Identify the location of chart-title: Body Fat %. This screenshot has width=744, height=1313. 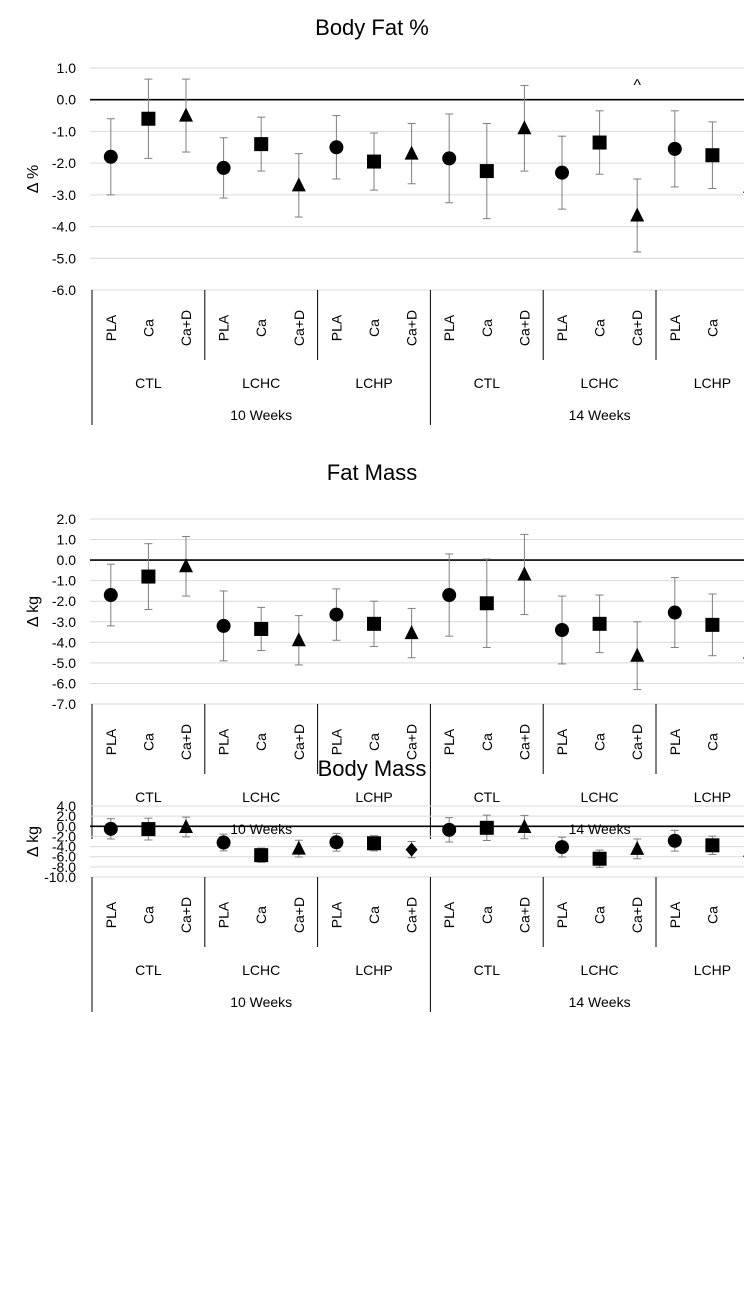
(372, 27).